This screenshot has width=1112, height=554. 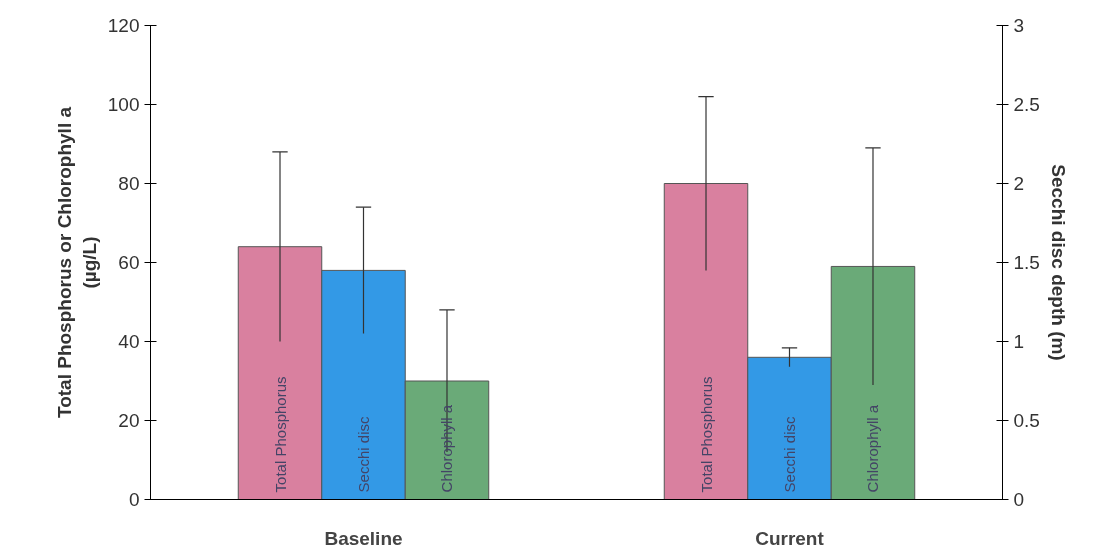 What do you see at coordinates (1019, 341) in the screenshot?
I see `y2-tick-label: 1` at bounding box center [1019, 341].